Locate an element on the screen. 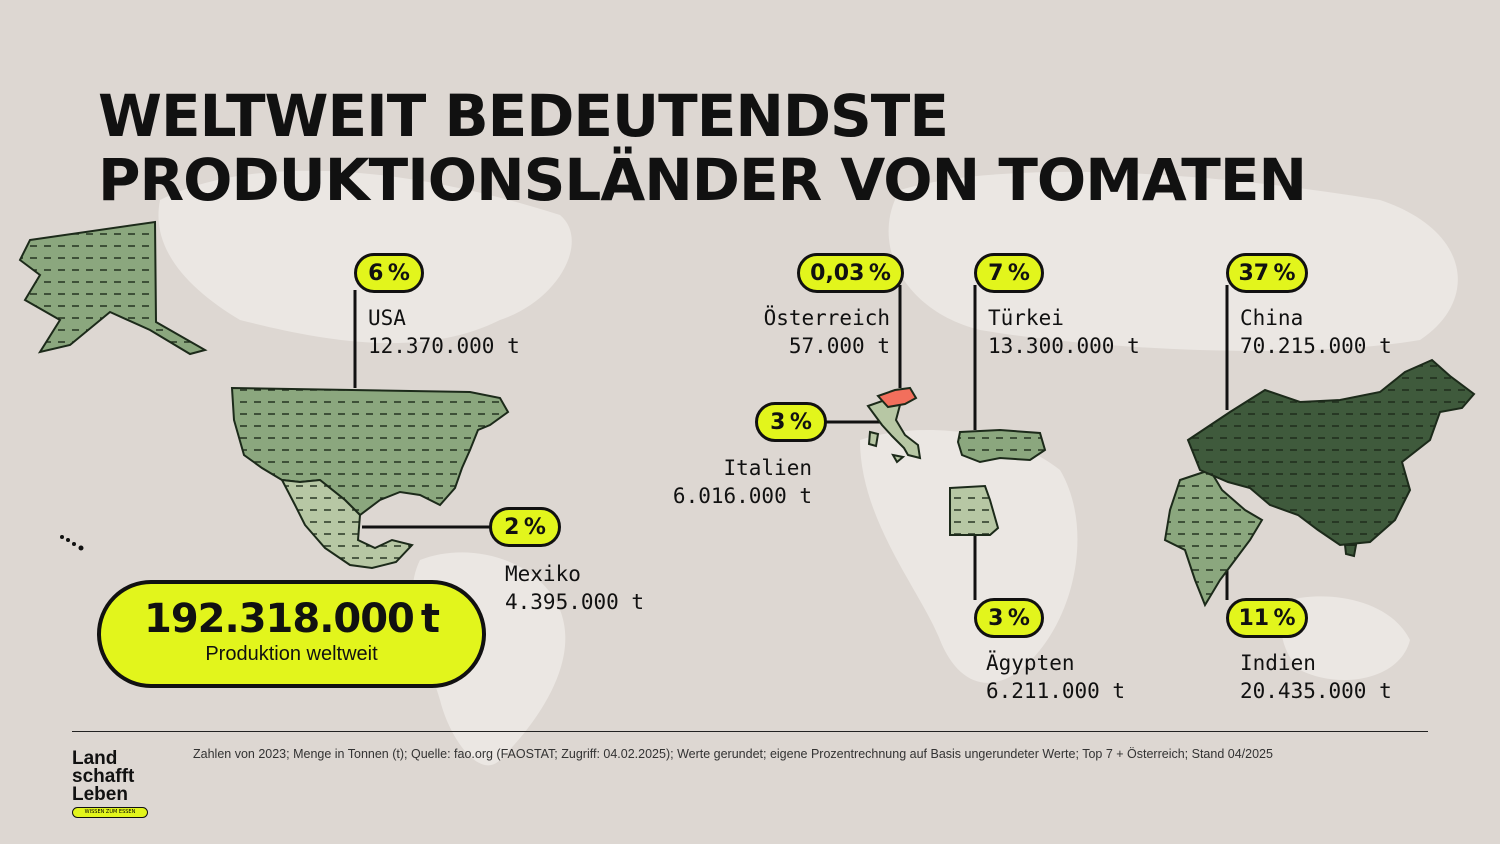  share-badge-mexiko: 2 % is located at coordinates (525, 527).